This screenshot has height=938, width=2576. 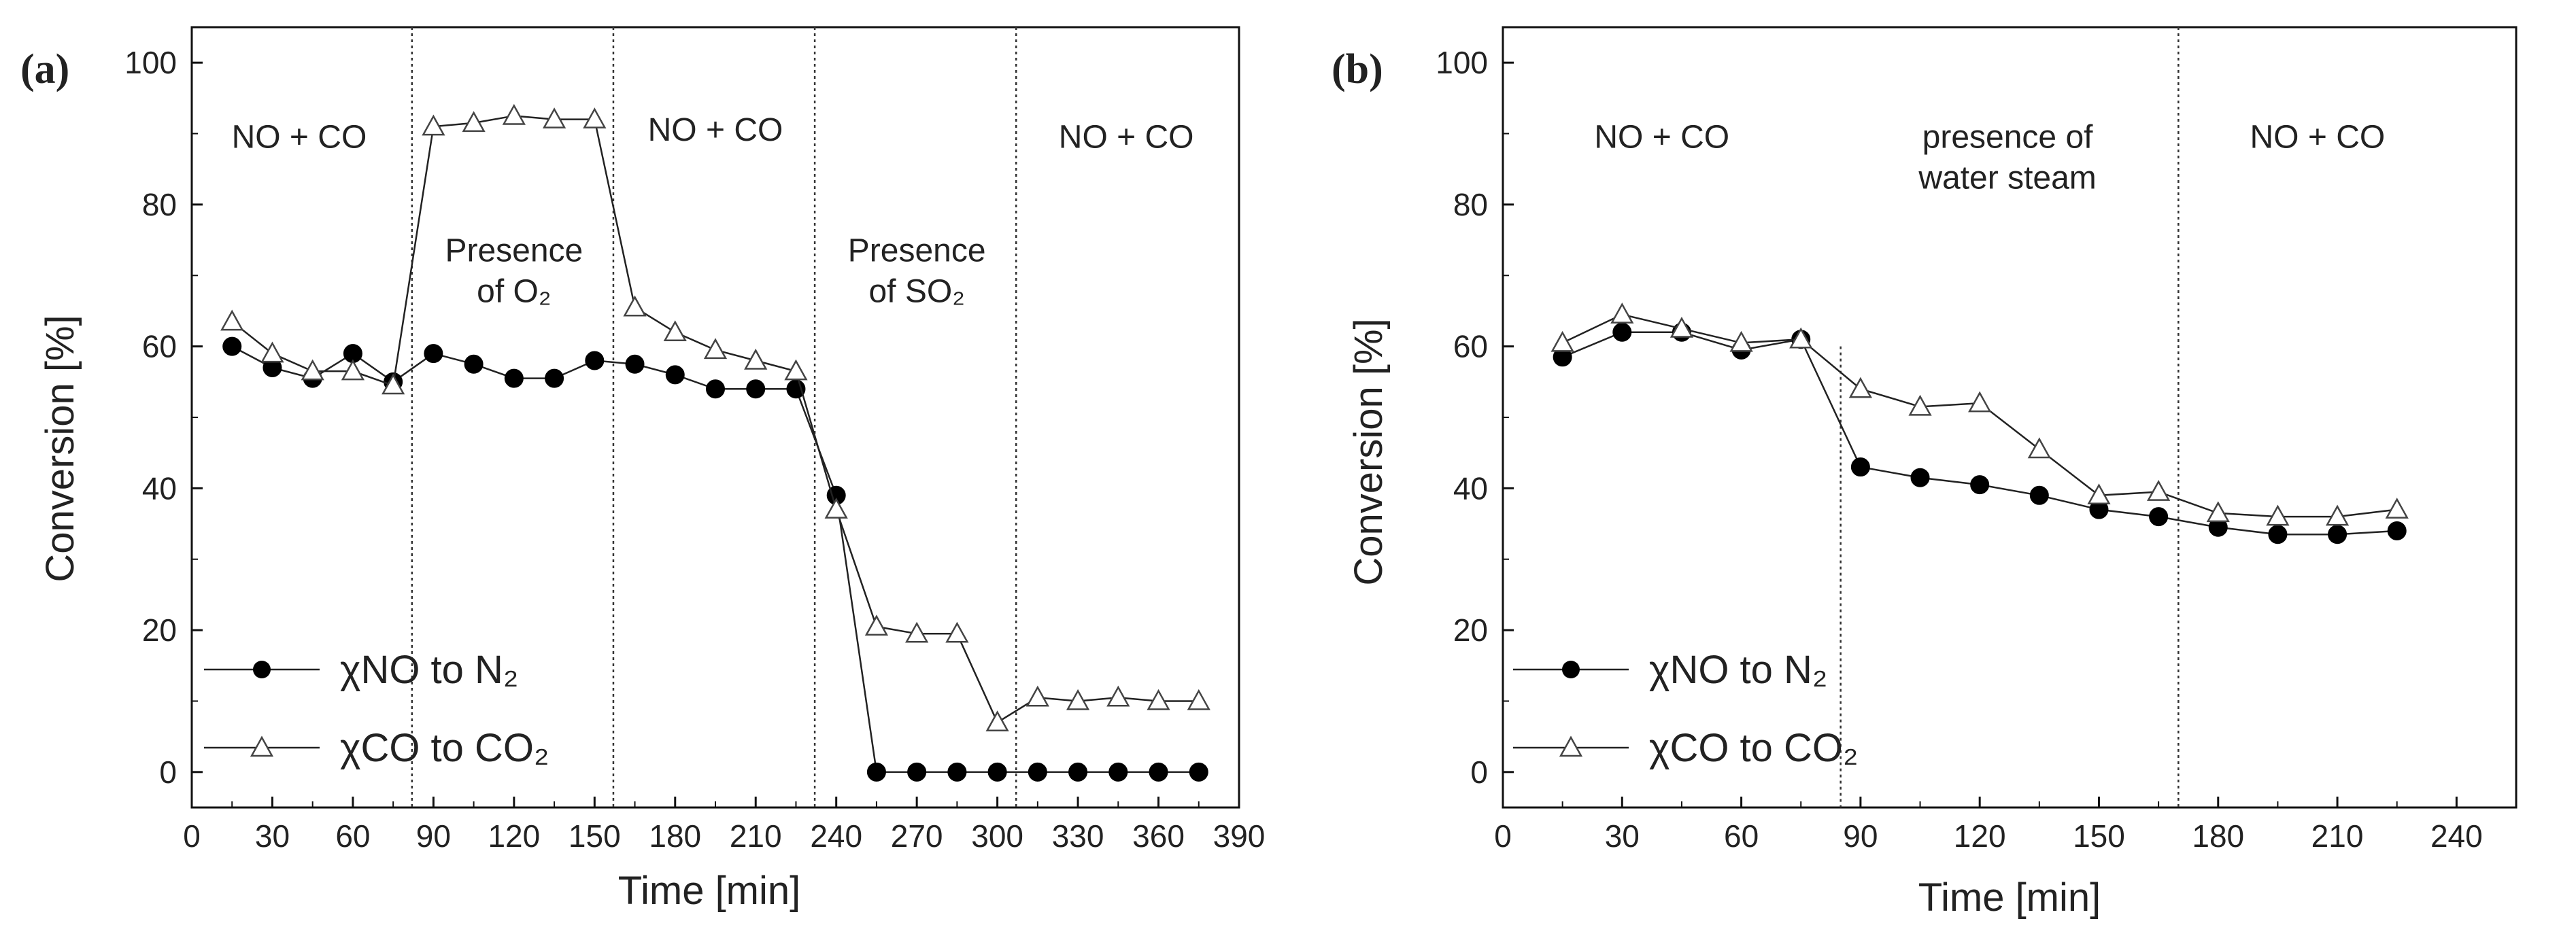 I want to click on panel-b-legend-marker-co, so click(x=1571, y=746).